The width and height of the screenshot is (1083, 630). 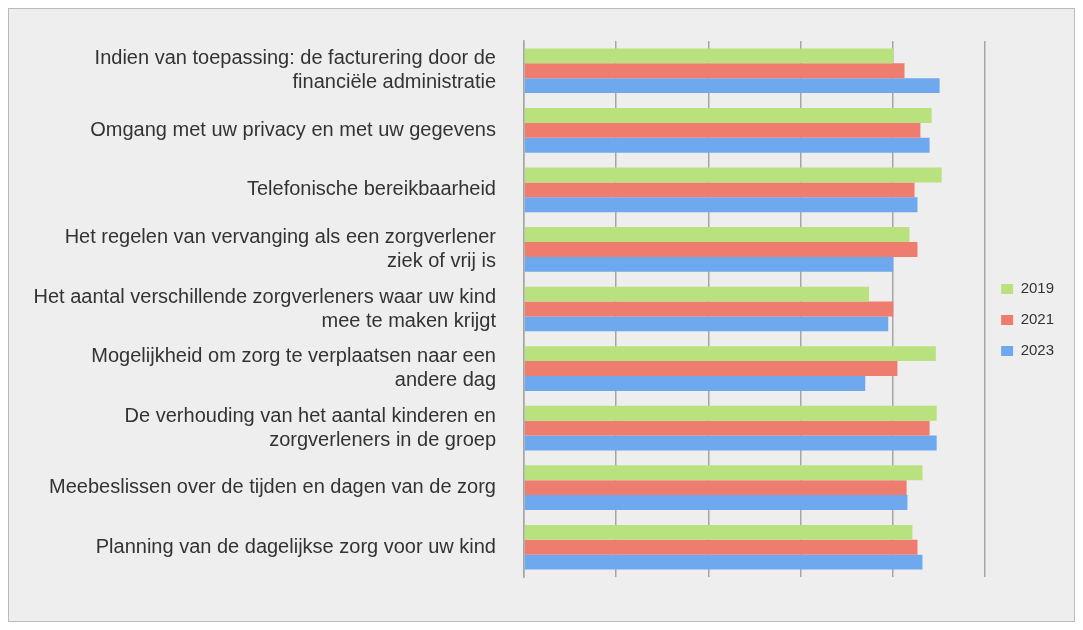 I want to click on y-tick-label: Omgang met uw privacy en met uw gegevens, so click(x=293, y=128).